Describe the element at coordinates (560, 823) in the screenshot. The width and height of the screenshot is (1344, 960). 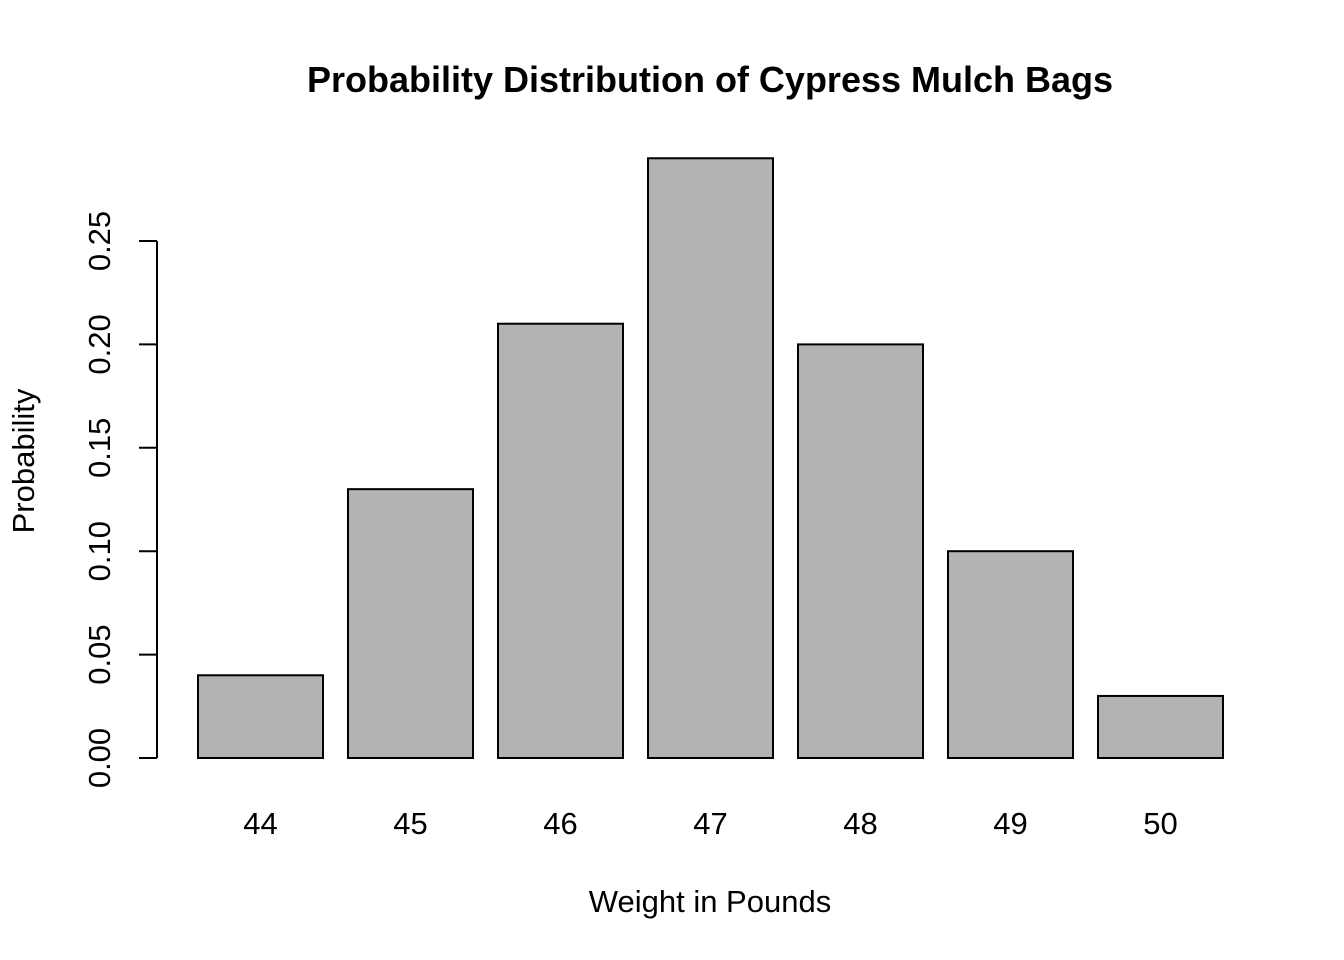
I see `x-tick-label: 46` at that location.